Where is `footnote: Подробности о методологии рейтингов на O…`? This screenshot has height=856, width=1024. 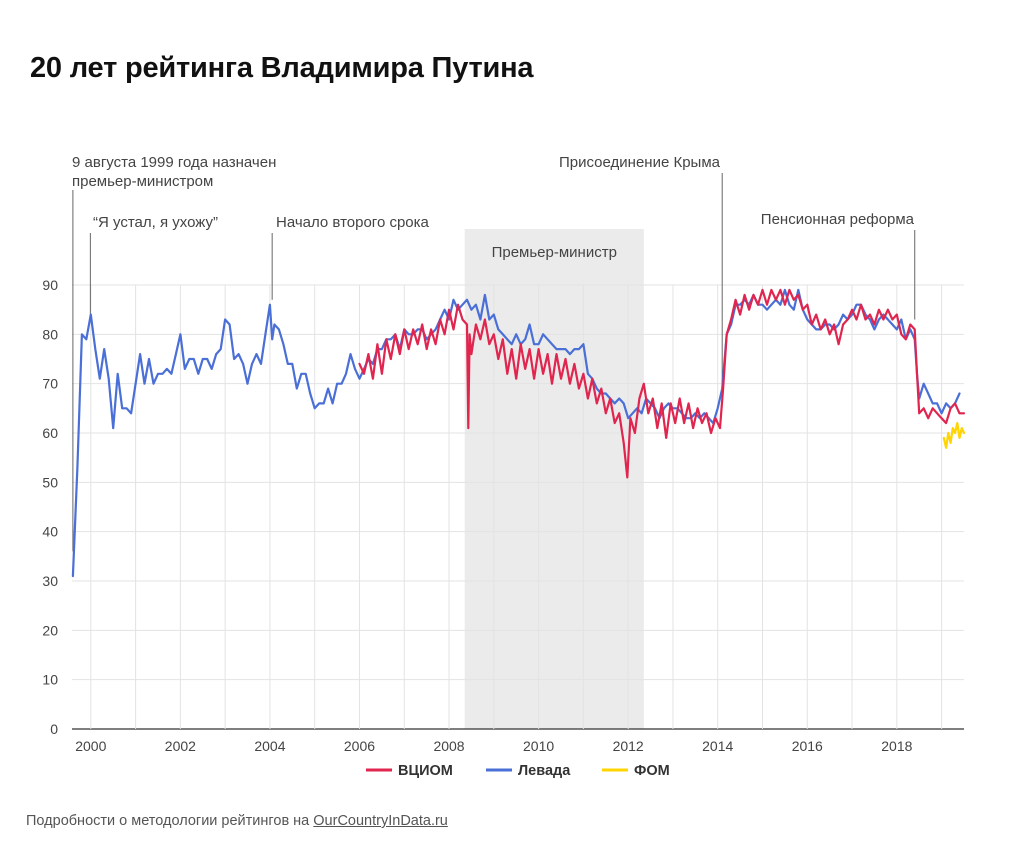
footnote: Подробности о методологии рейтингов на O… is located at coordinates (237, 821).